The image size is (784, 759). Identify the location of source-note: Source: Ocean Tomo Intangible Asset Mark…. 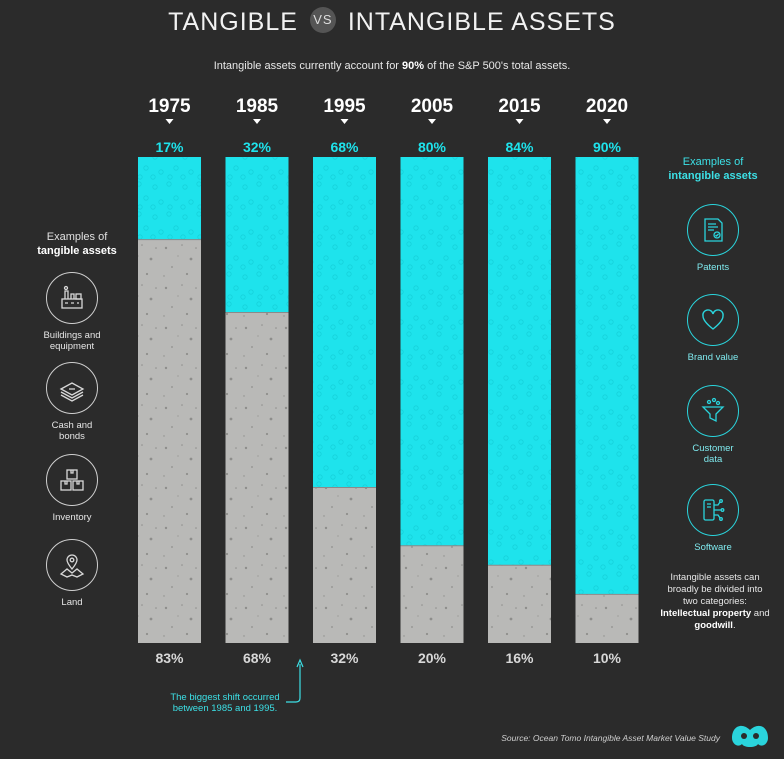
(610, 738).